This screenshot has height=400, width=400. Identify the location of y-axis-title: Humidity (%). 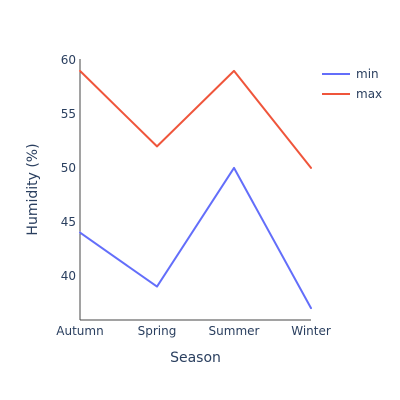
(33, 189).